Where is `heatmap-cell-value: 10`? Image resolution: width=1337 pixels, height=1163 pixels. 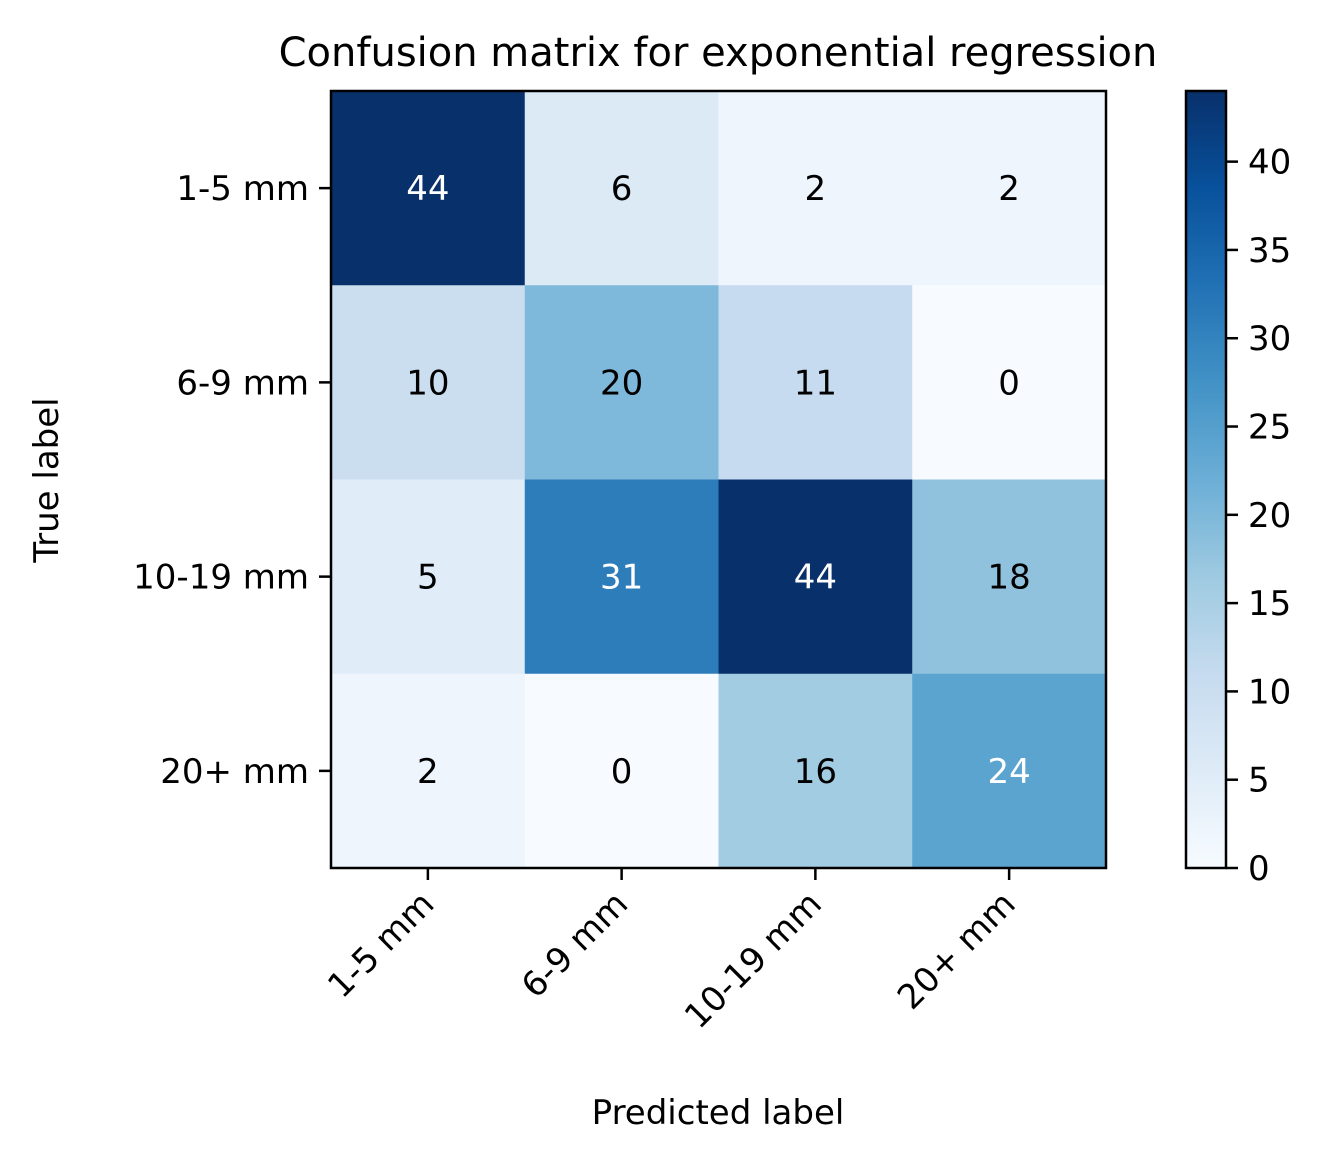
heatmap-cell-value: 10 is located at coordinates (427, 383).